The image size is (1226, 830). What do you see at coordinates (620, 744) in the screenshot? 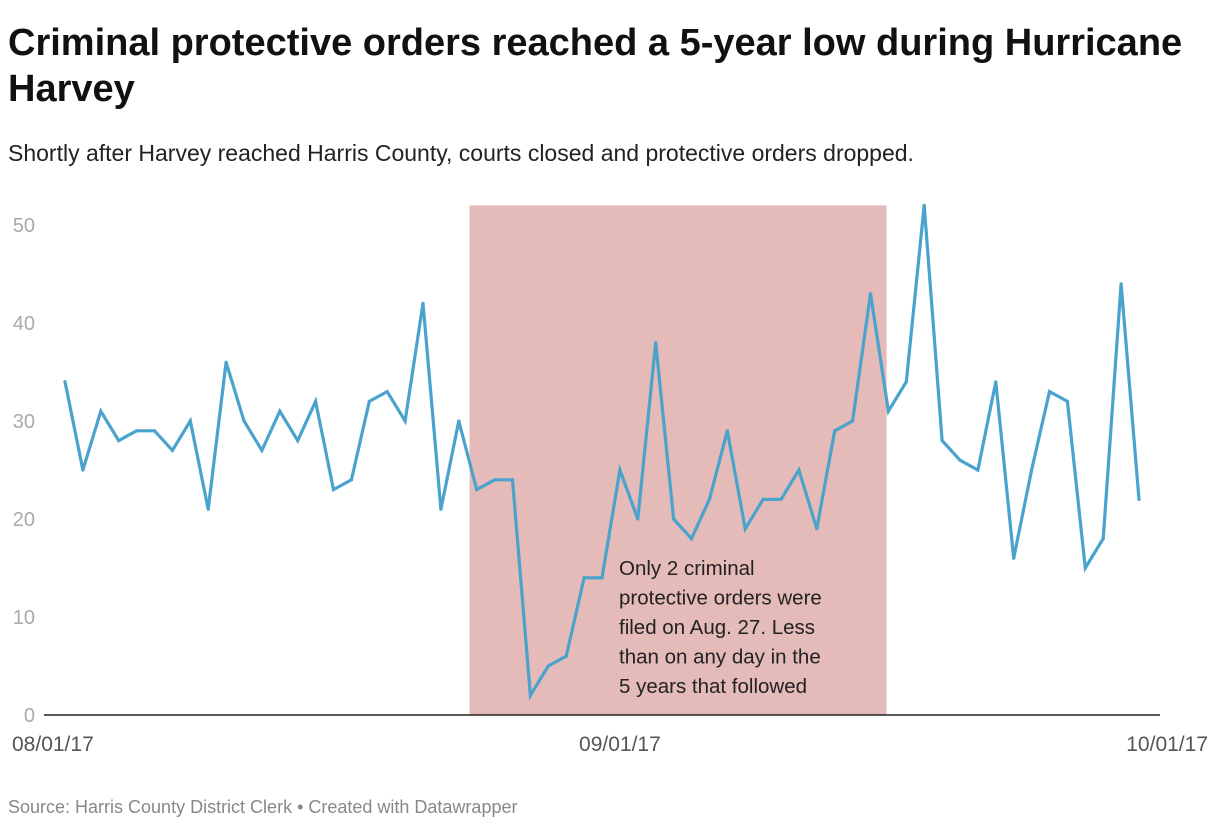
I see `x-tick-label: 09/01/17` at bounding box center [620, 744].